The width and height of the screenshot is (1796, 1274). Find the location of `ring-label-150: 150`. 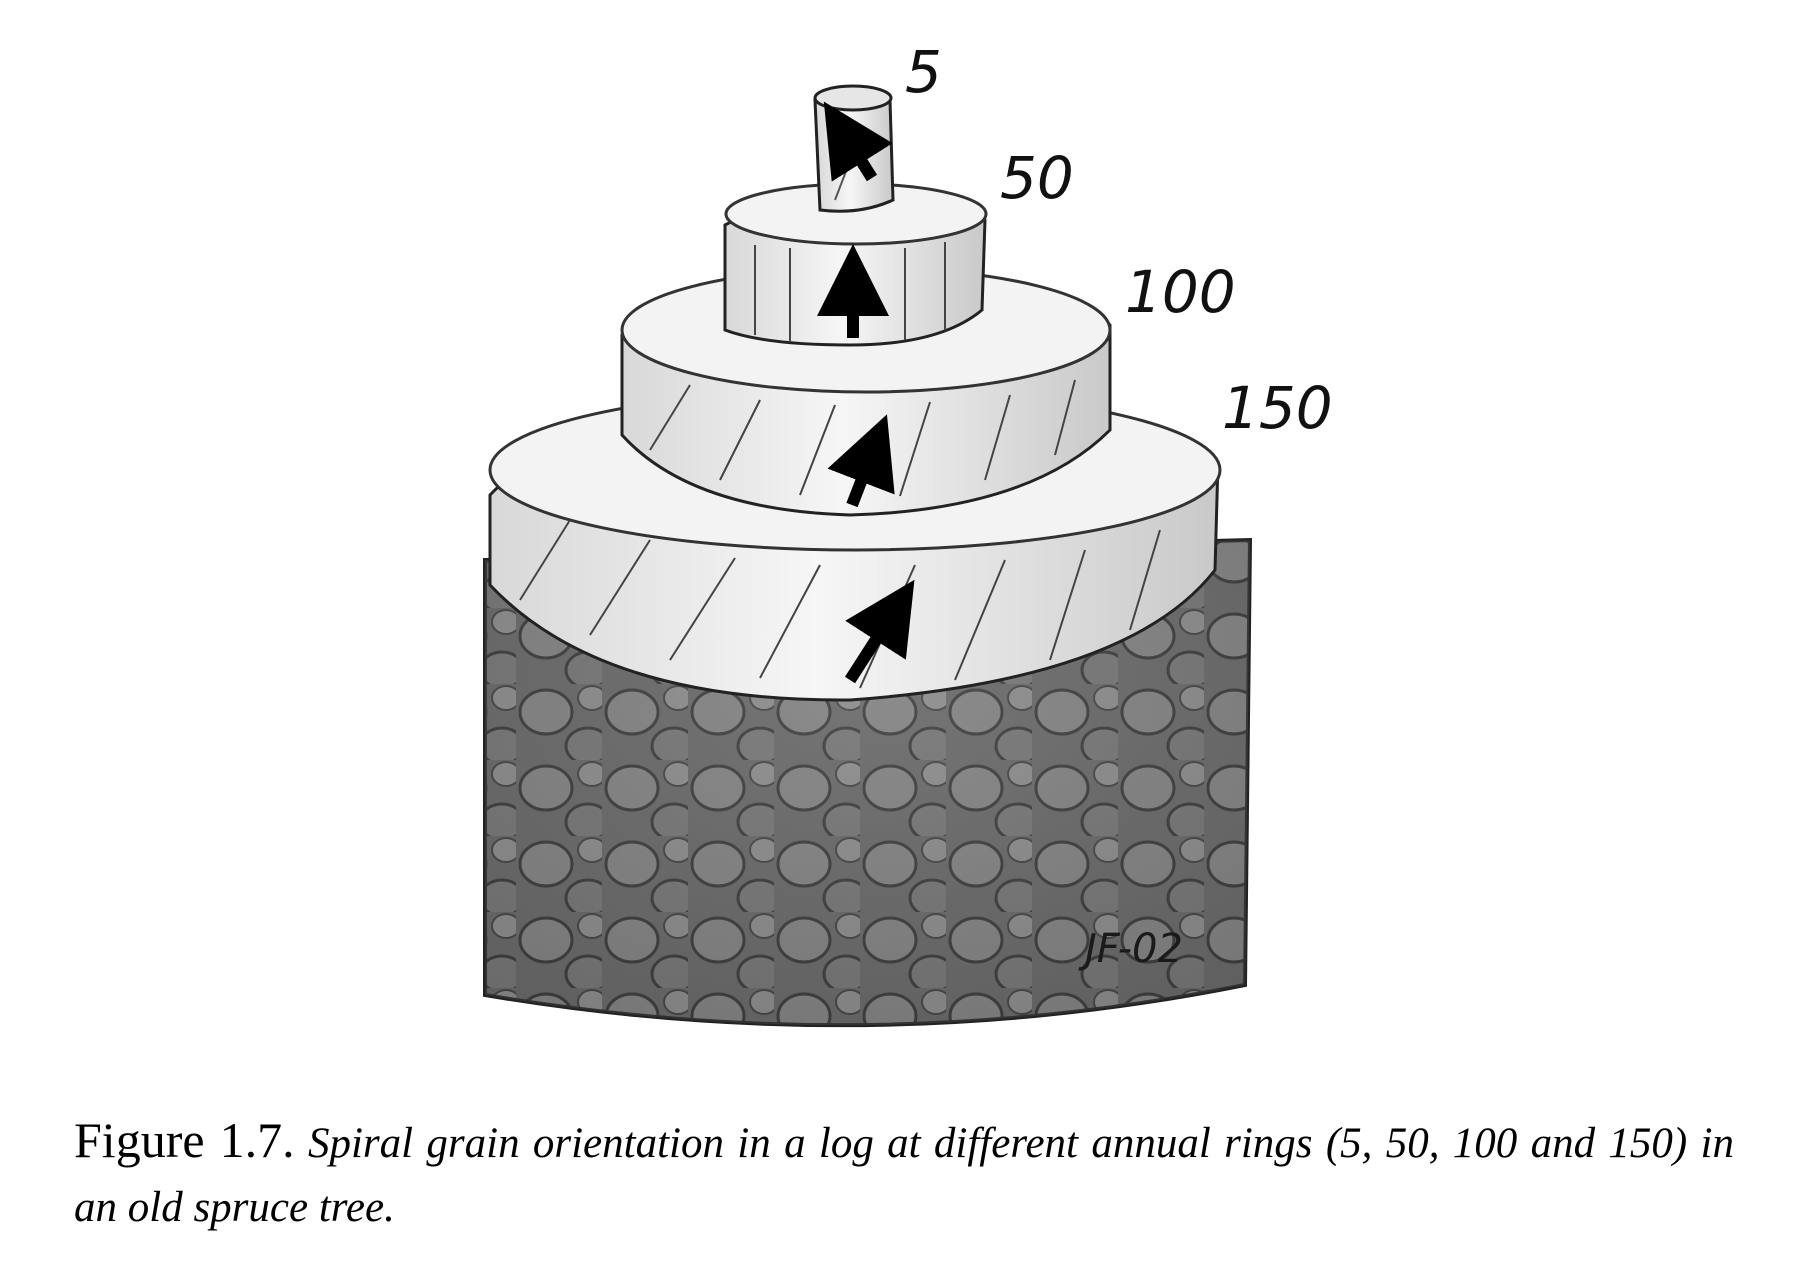

ring-label-150: 150 is located at coordinates (1277, 408).